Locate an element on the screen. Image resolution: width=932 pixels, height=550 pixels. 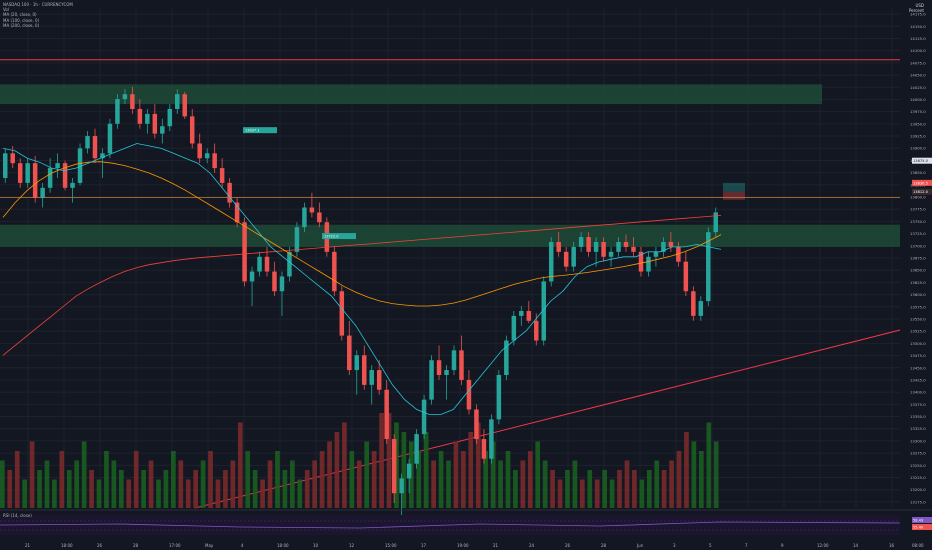
time-tick-label: May is located at coordinates (209, 545).